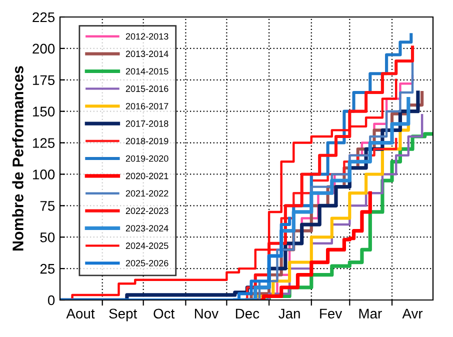 This screenshot has height=337, width=453. What do you see at coordinates (147, 193) in the screenshot?
I see `legend-label: 2021-2022` at bounding box center [147, 193].